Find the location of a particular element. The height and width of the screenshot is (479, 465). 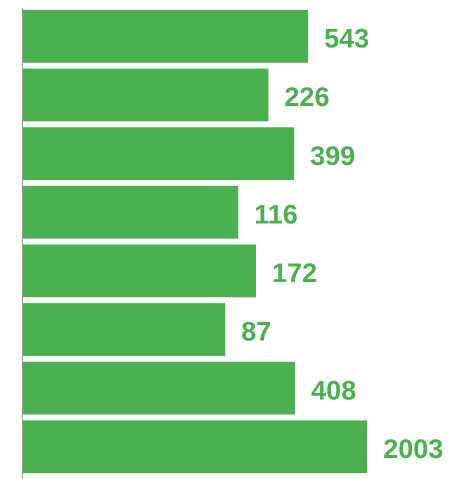

value-label: 543 is located at coordinates (346, 39).